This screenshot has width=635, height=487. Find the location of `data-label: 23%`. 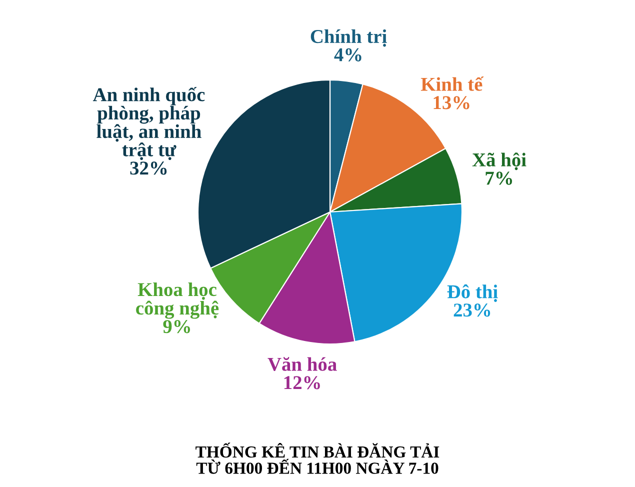

data-label: 23% is located at coordinates (472, 310).